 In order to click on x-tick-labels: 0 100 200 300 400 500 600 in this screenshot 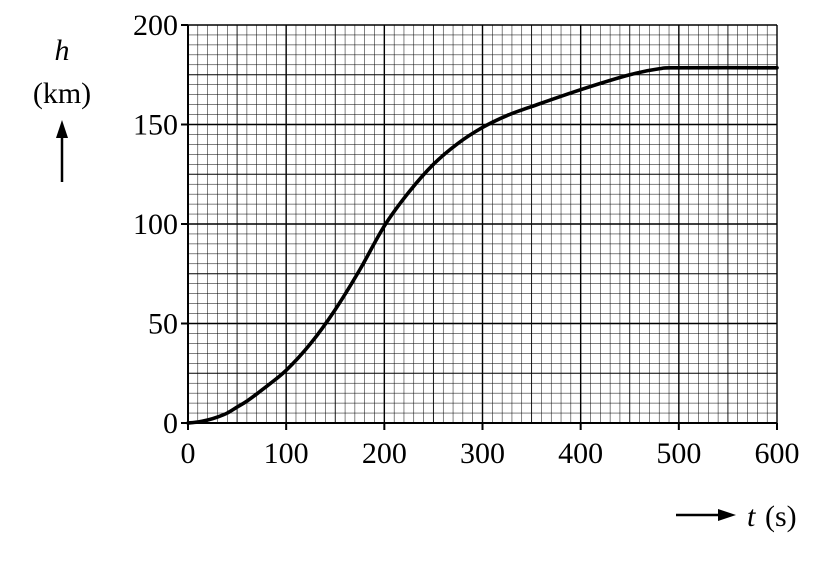, I will do `click(490, 453)`.